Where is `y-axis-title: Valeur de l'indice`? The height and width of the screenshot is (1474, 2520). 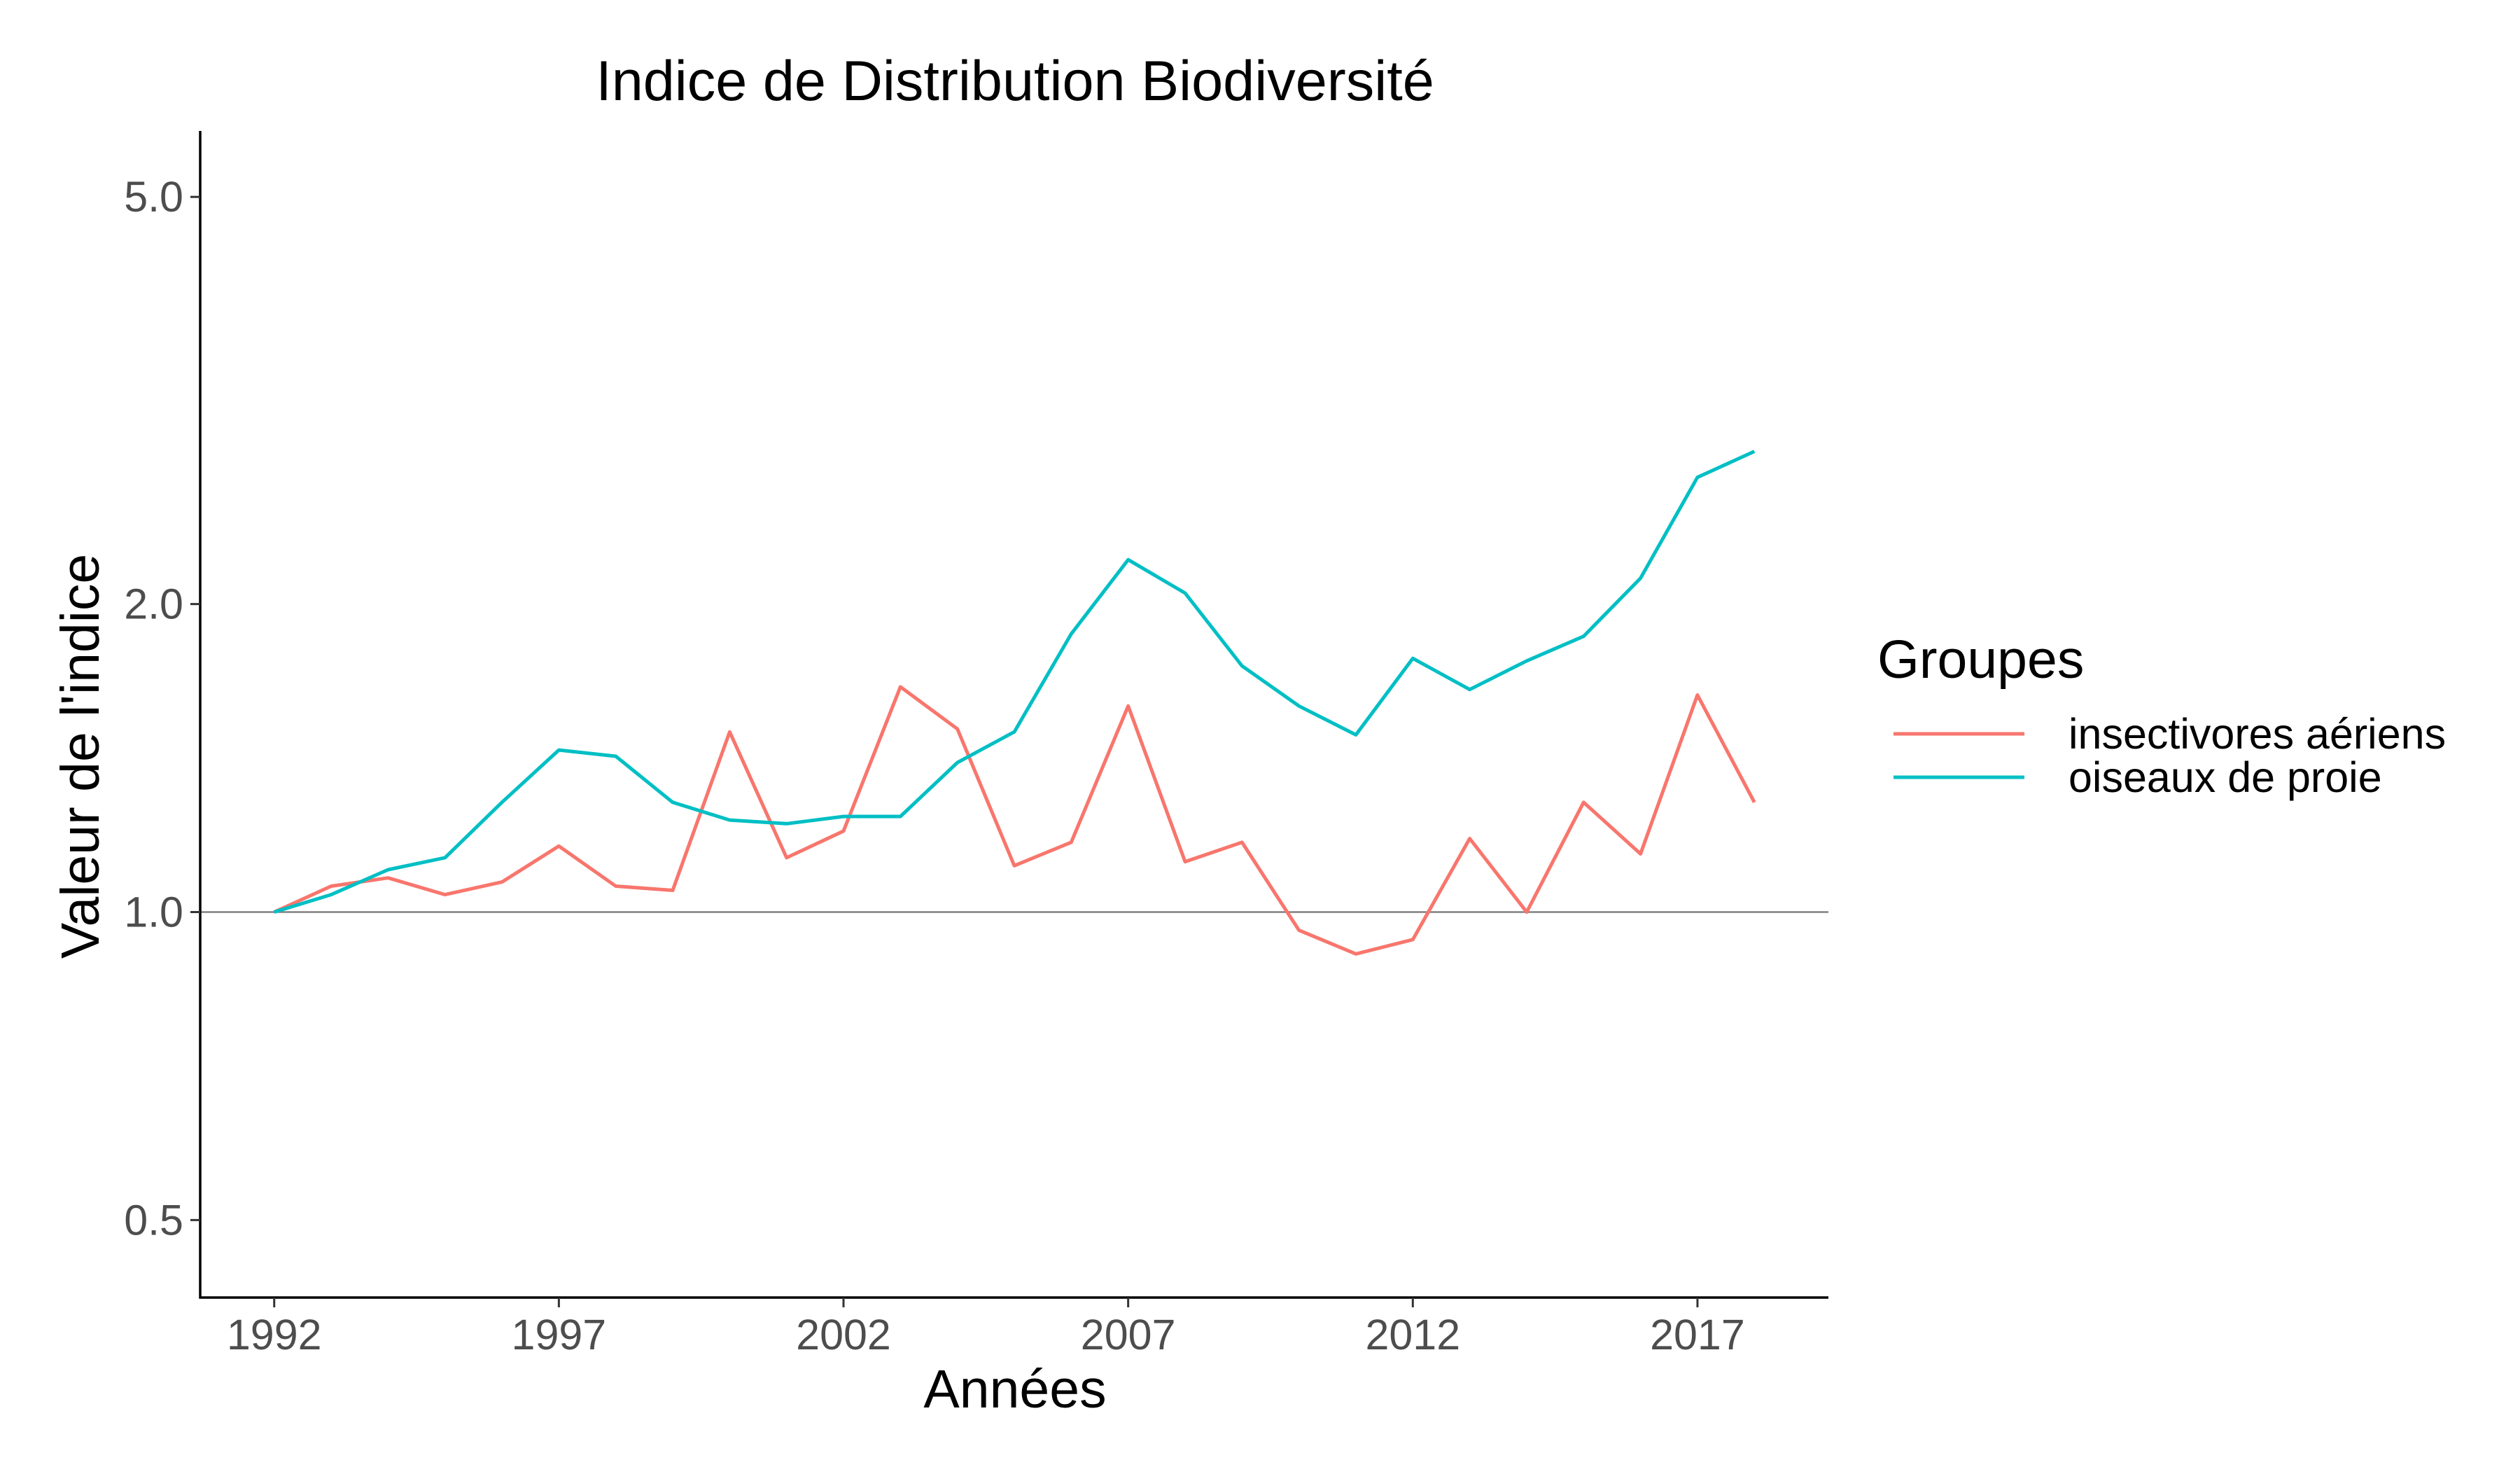 y-axis-title: Valeur de l'indice is located at coordinates (80, 756).